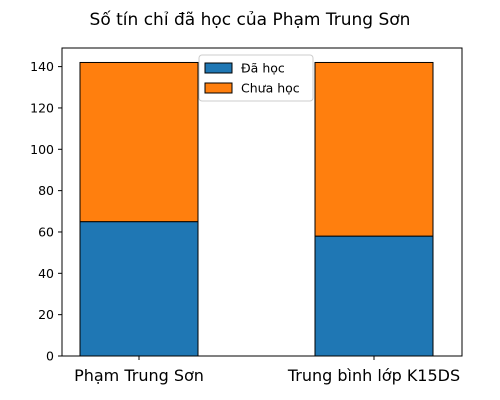 This screenshot has height=400, width=500. What do you see at coordinates (42, 107) in the screenshot?
I see `y-tick-label: 120` at bounding box center [42, 107].